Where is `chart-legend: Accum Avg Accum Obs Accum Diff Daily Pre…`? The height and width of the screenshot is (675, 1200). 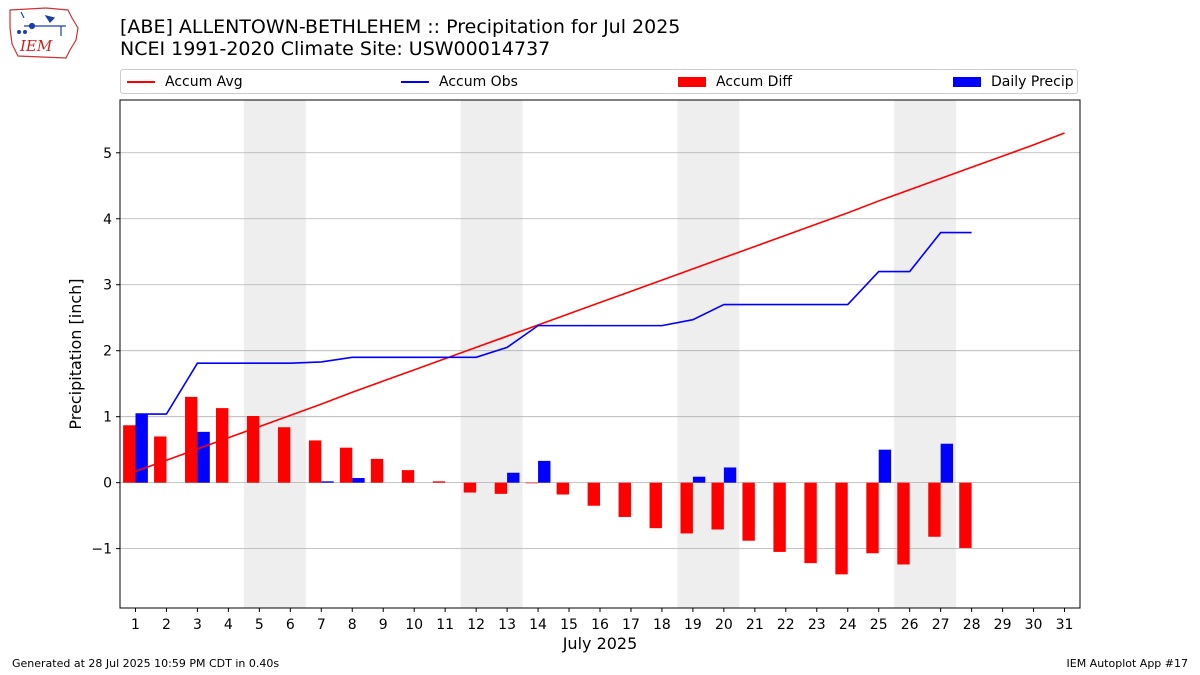
chart-legend: Accum Avg Accum Obs Accum Diff Daily Pre… is located at coordinates (599, 81).